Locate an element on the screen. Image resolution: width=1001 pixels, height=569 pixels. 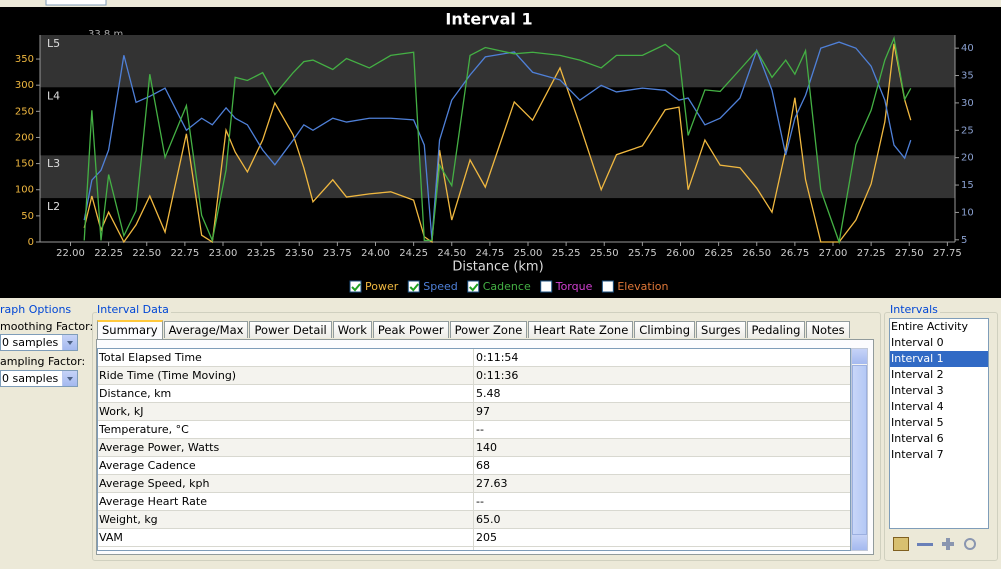
scroll-down is located at coordinates (859, 542).